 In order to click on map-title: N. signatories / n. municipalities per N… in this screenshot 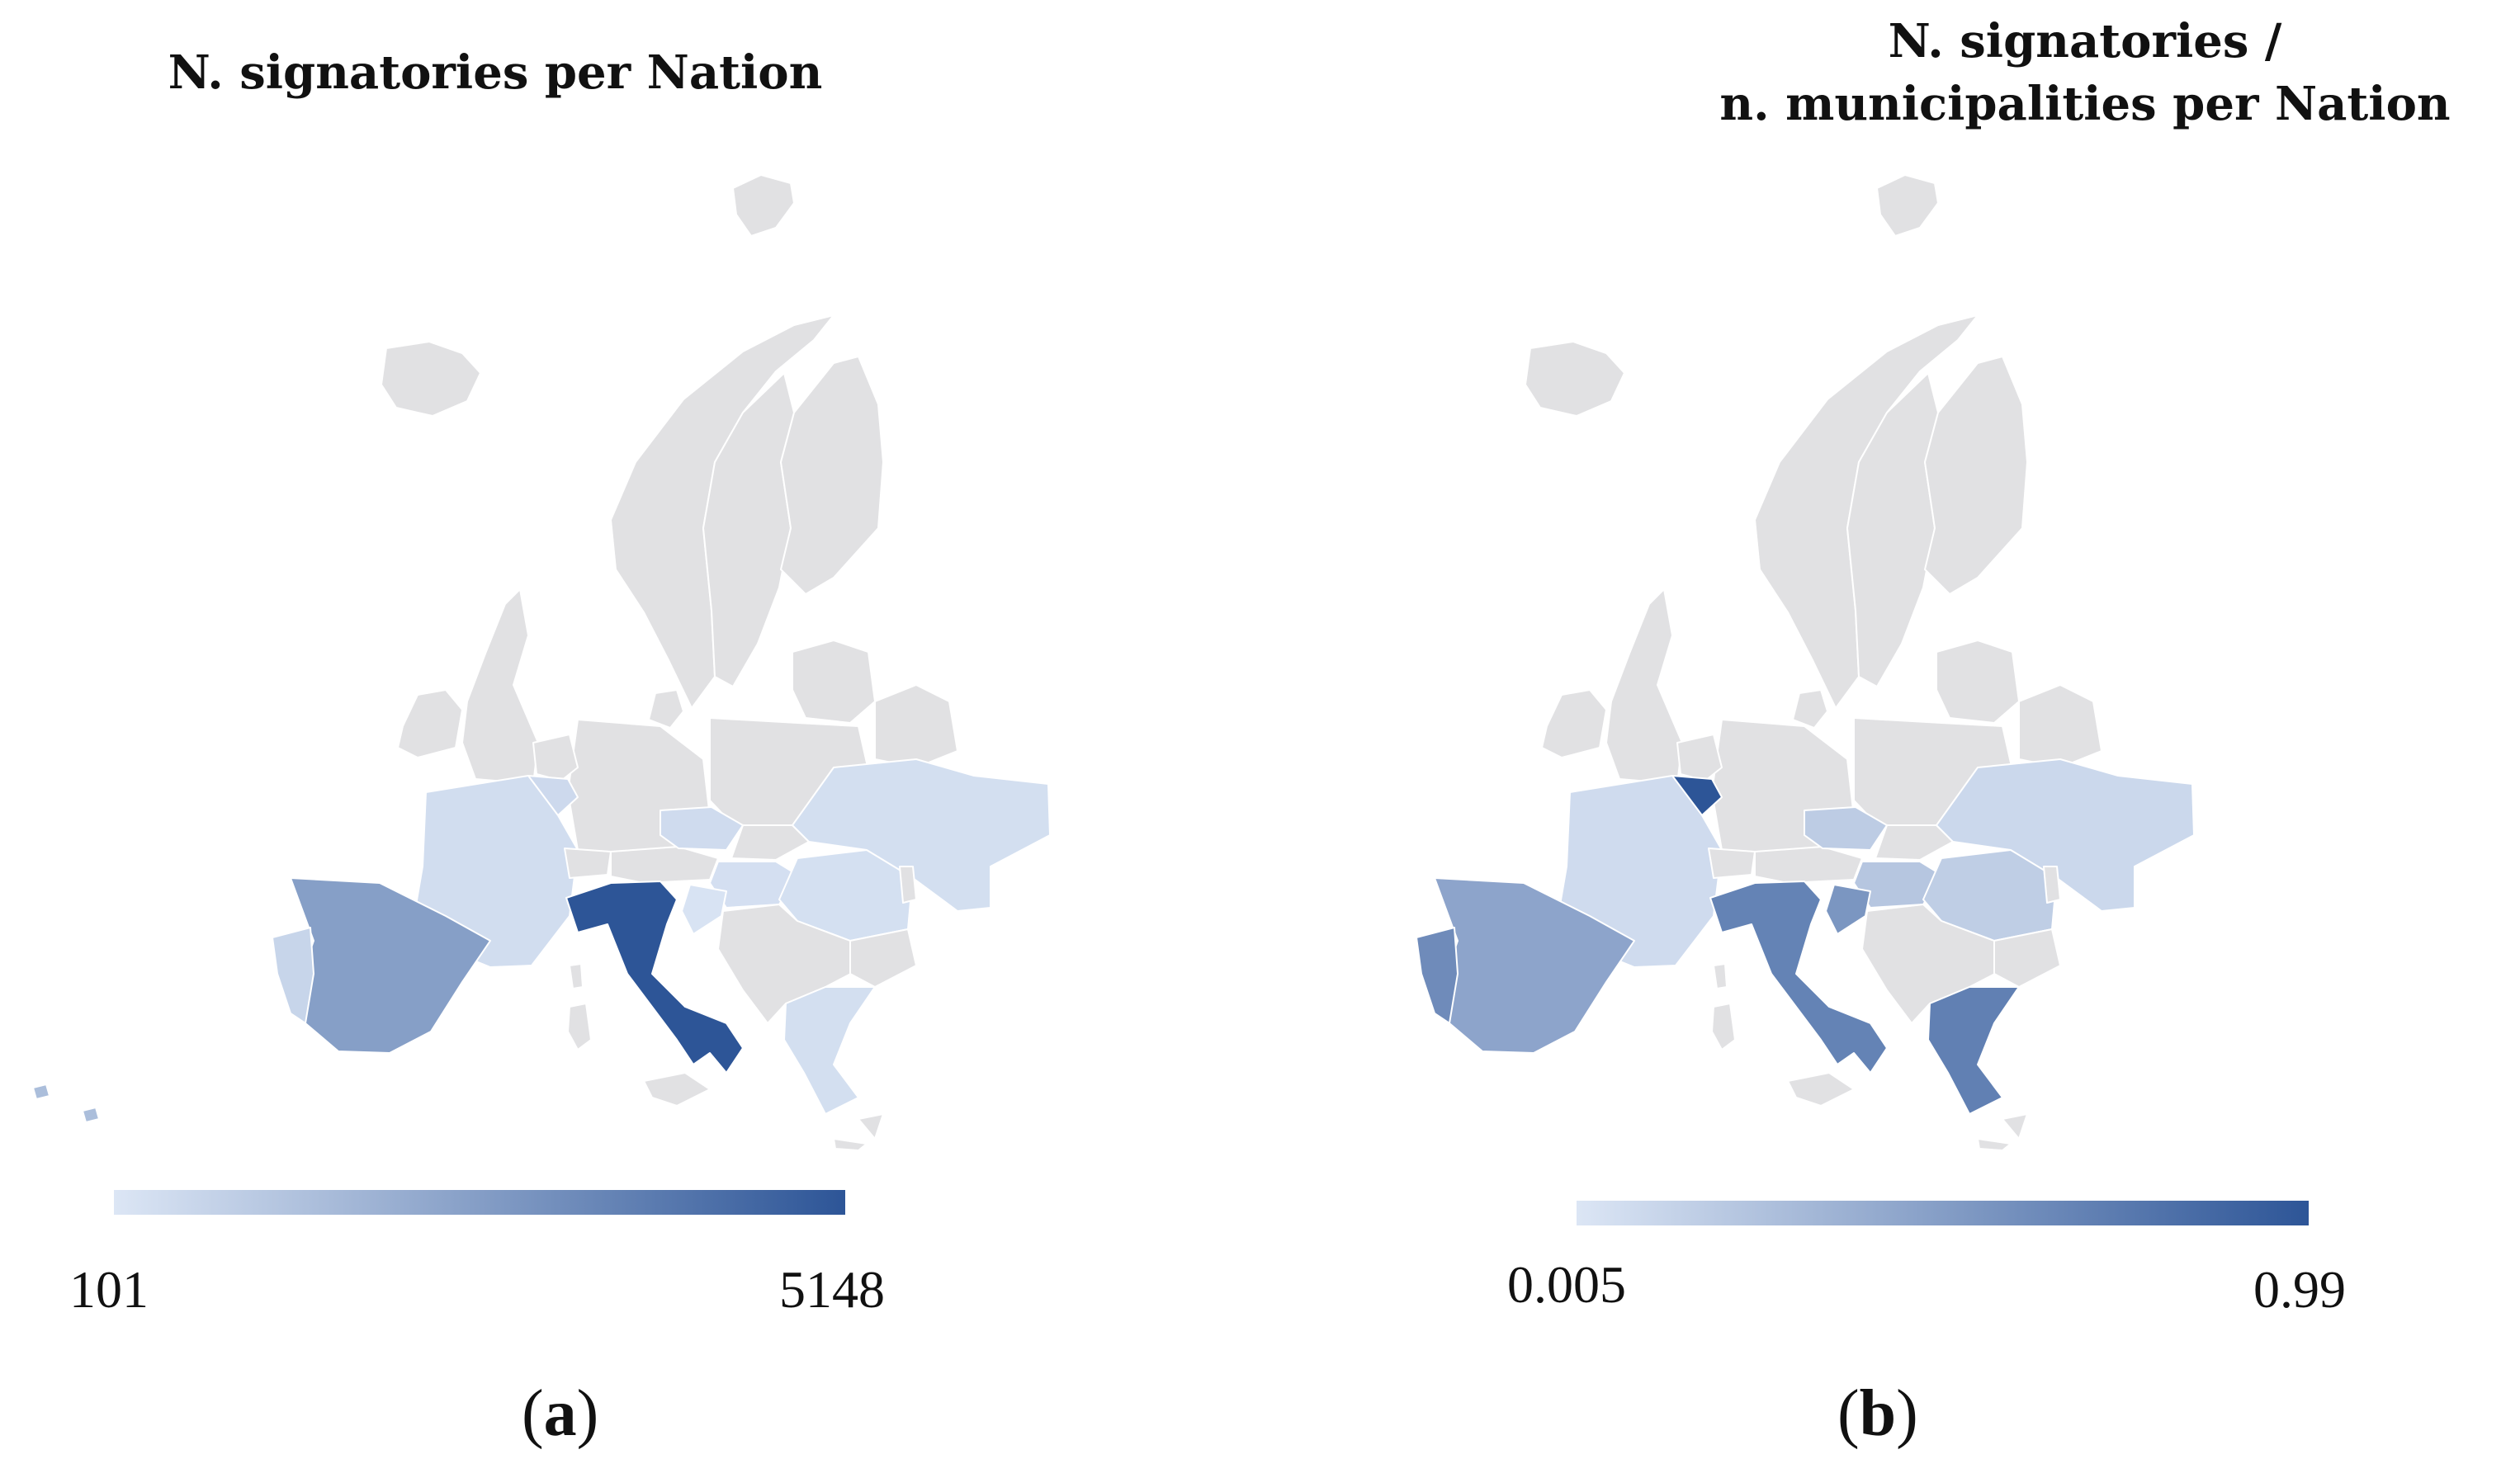, I will do `click(2055, 72)`.